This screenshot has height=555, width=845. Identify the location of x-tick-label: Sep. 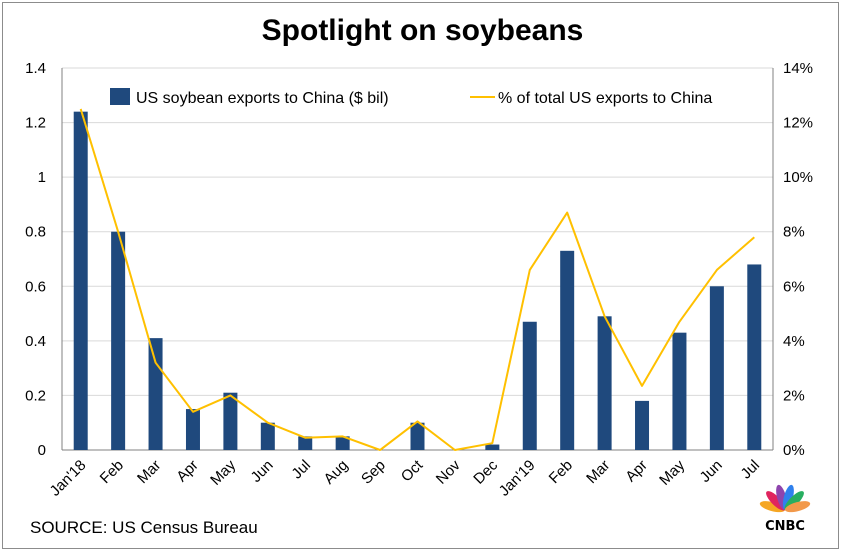
(373, 472).